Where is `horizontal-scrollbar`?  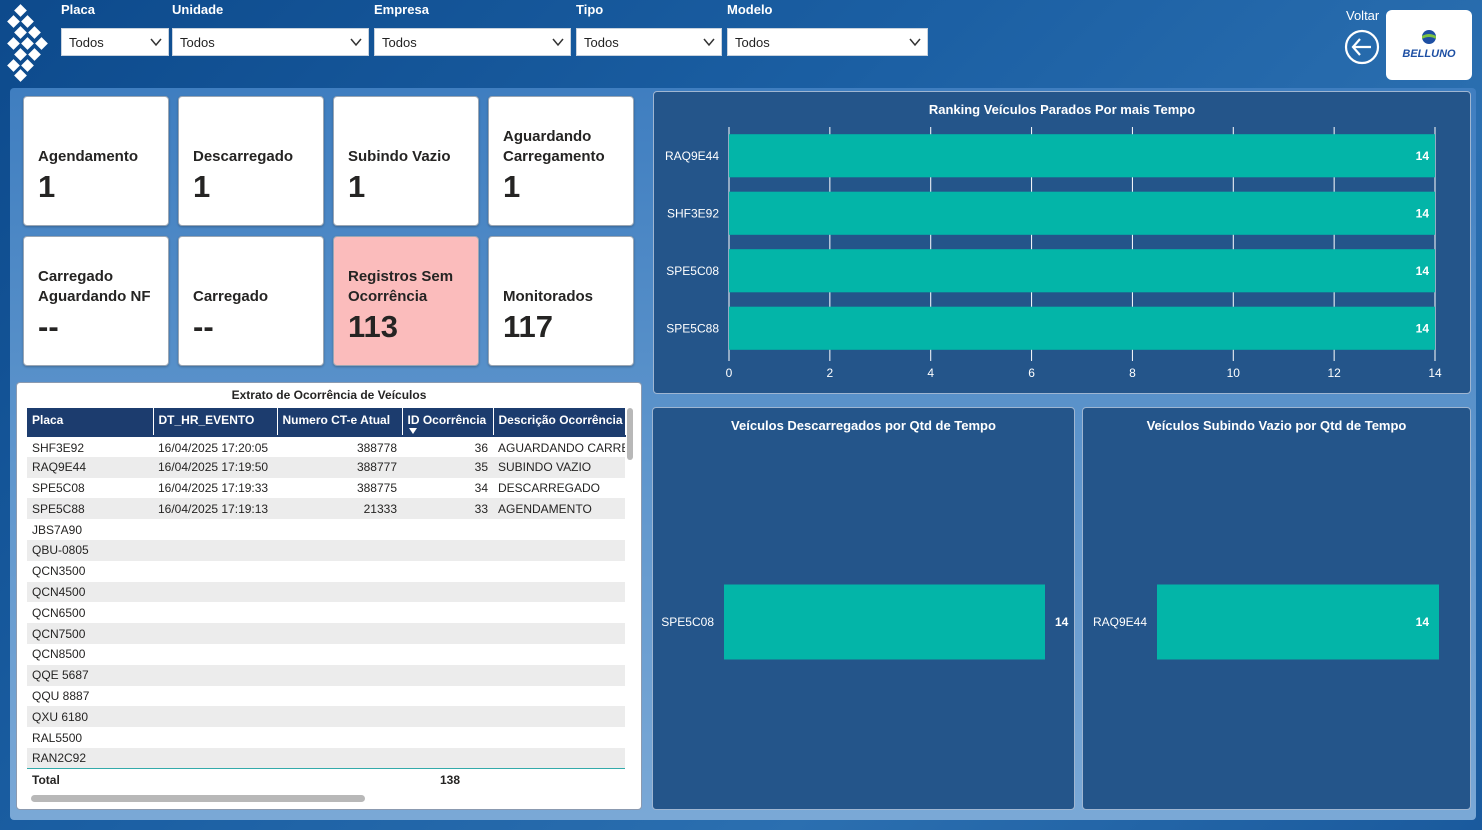
horizontal-scrollbar is located at coordinates (198, 798).